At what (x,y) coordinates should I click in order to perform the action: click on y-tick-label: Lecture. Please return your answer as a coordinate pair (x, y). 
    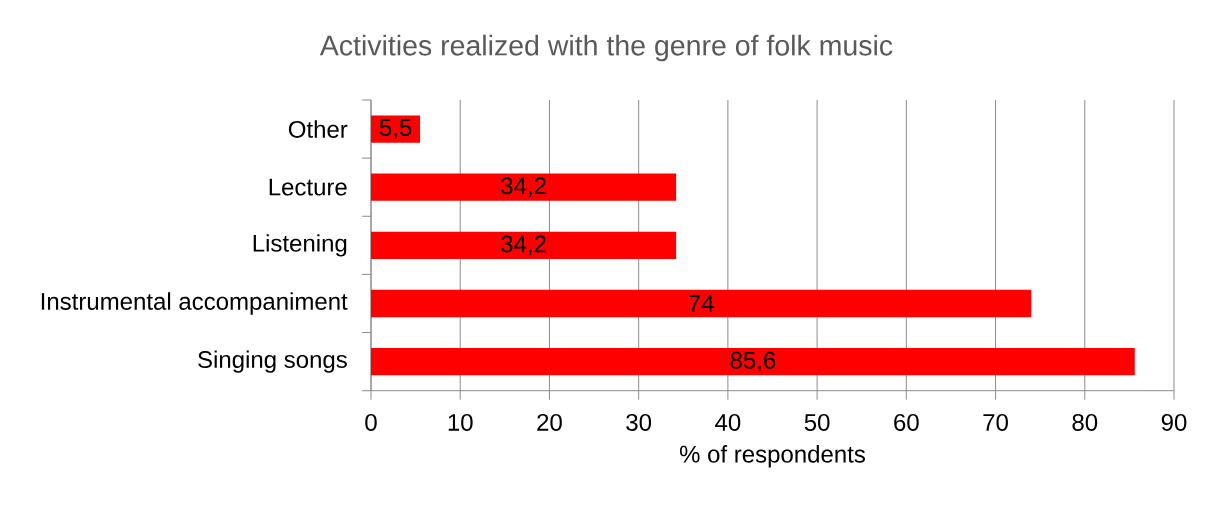
    Looking at the image, I should click on (308, 187).